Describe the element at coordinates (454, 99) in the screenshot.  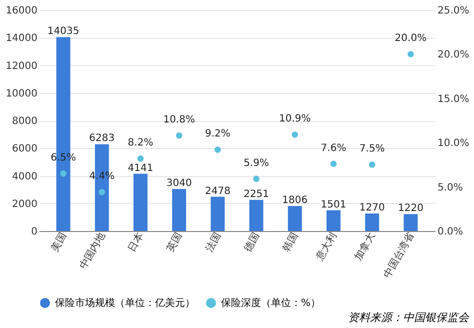
I see `y2-tick-label: 15.0%` at that location.